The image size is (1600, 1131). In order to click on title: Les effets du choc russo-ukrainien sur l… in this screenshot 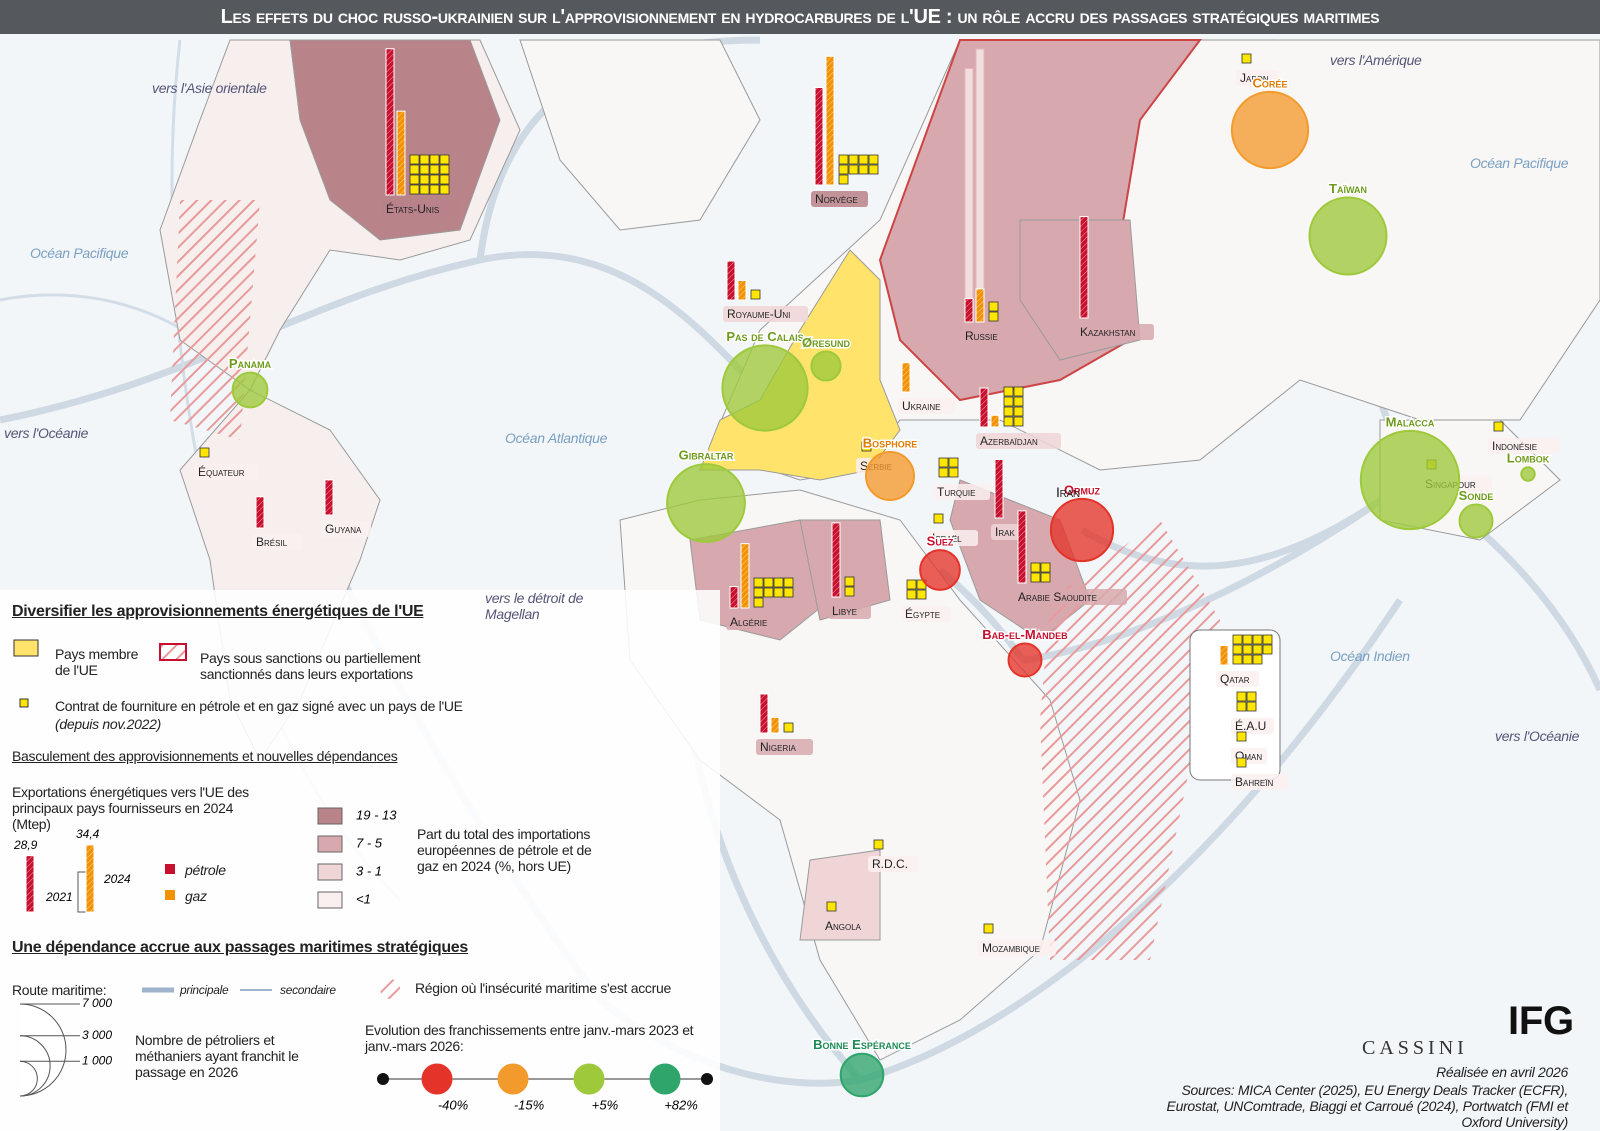, I will do `click(800, 17)`.